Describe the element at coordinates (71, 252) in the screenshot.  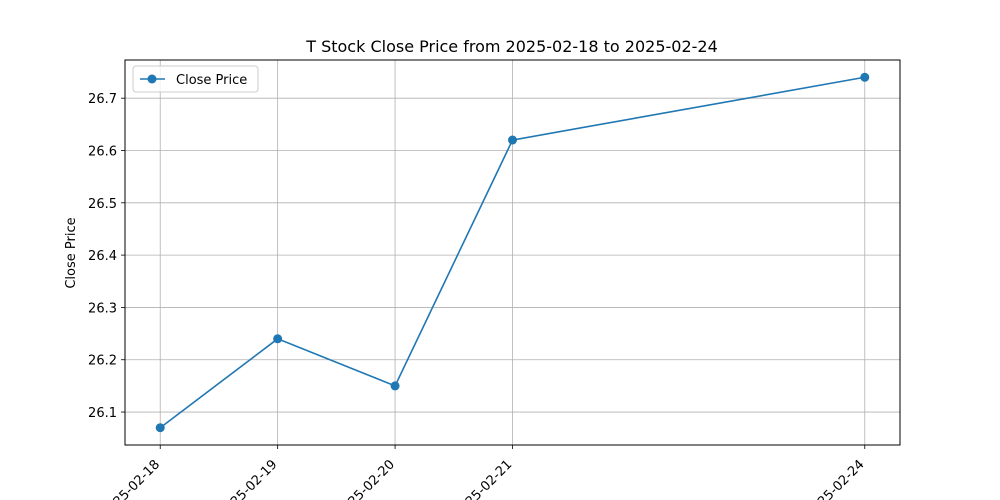
I see `y-axis-label: Close Price` at that location.